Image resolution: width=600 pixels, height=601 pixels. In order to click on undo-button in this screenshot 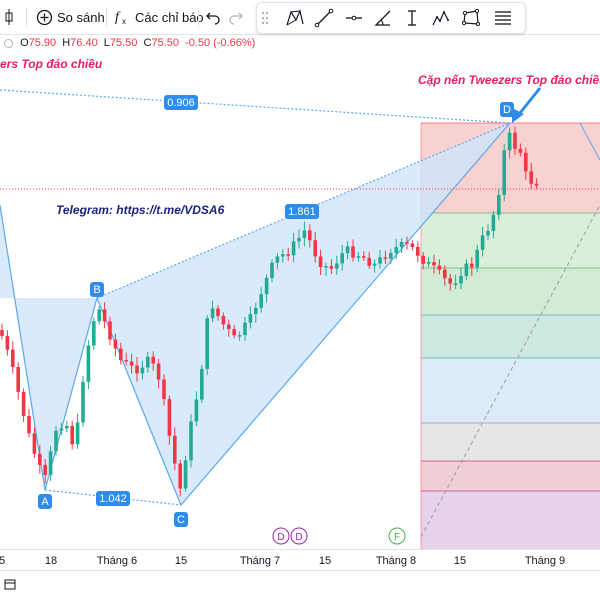, I will do `click(213, 17)`.